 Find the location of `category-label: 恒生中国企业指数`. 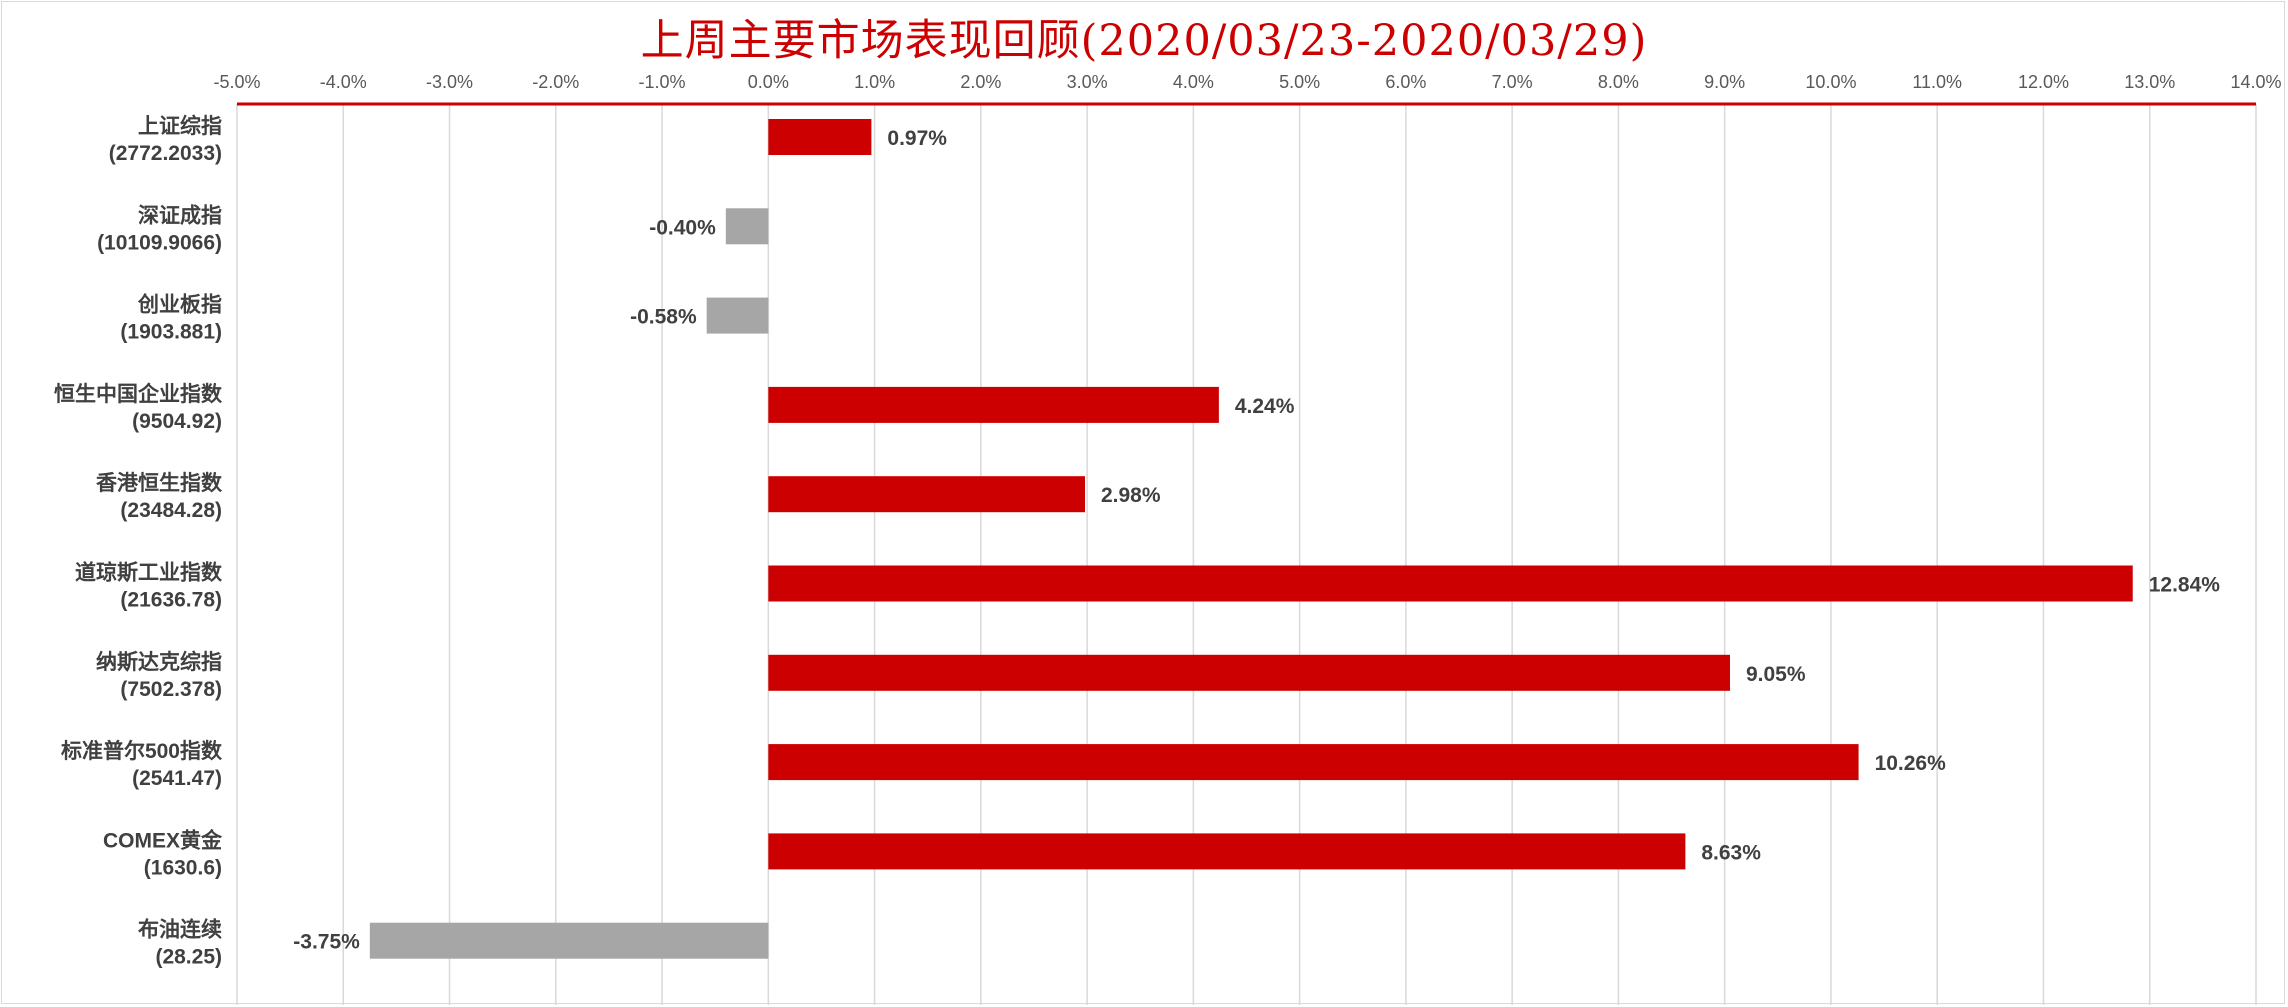

category-label: 恒生中国企业指数 is located at coordinates (138, 394).